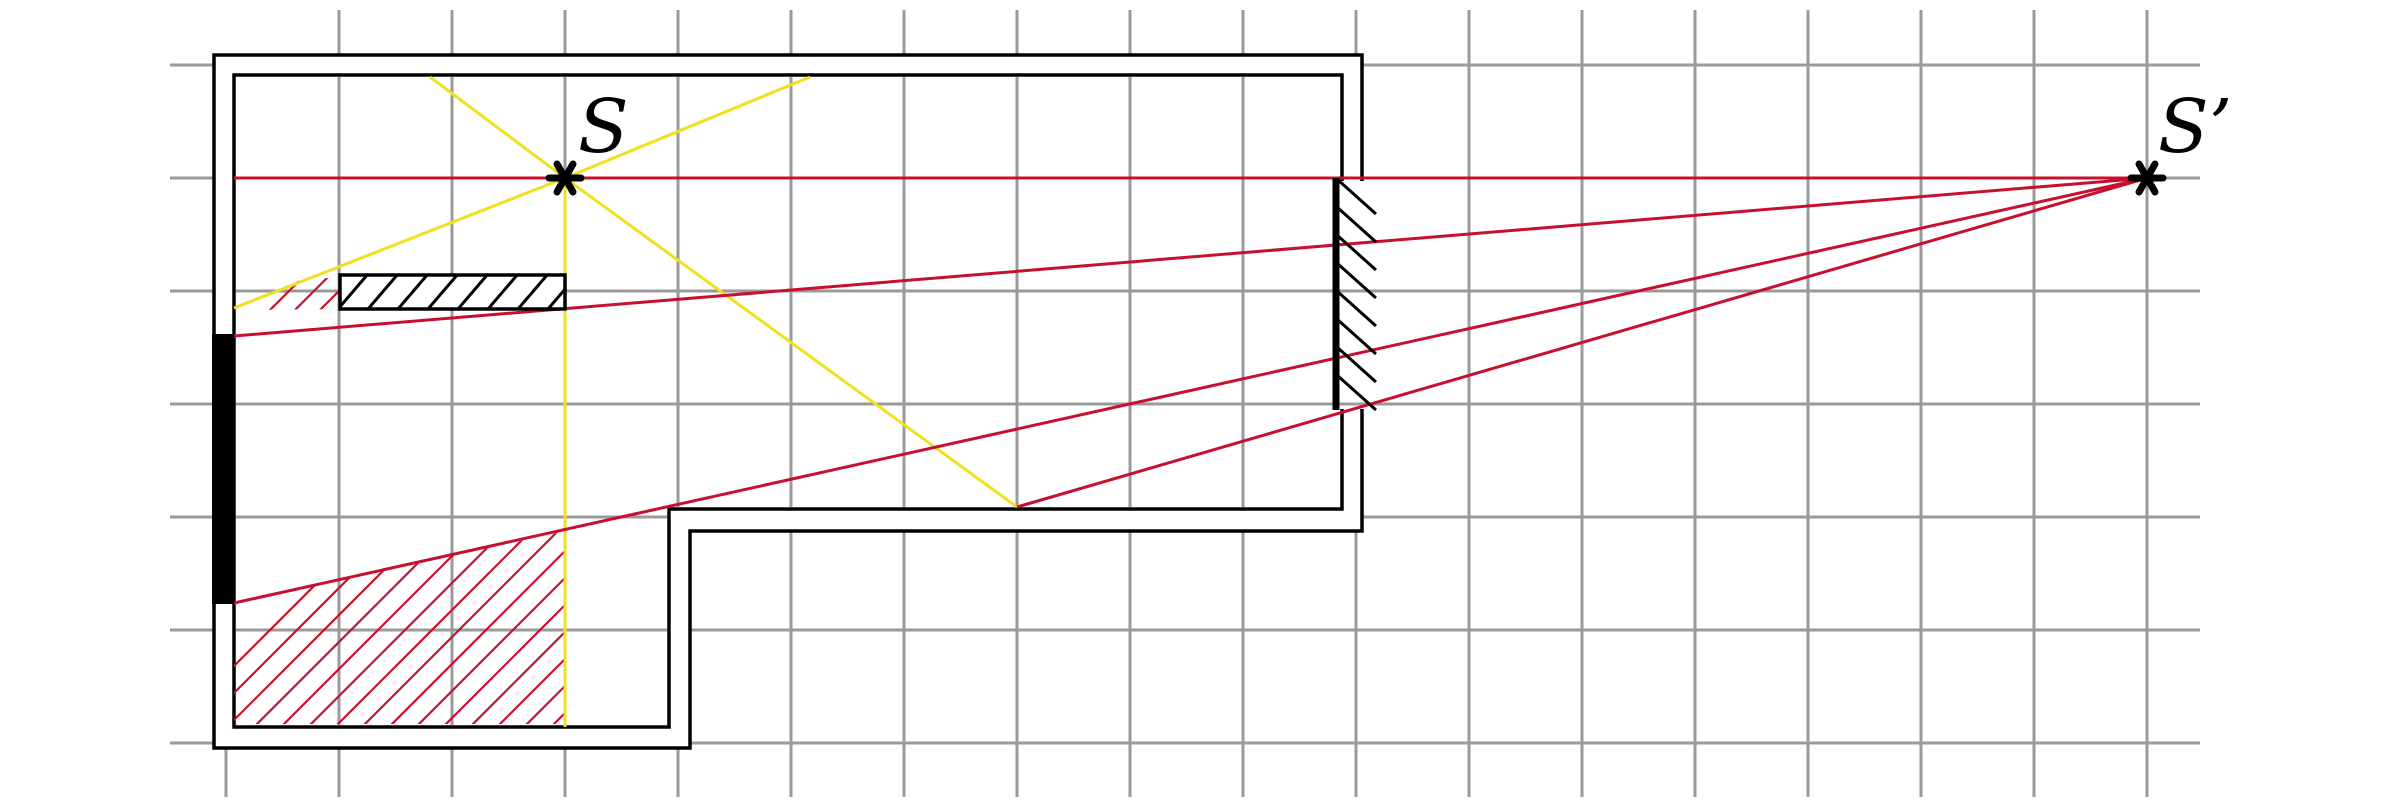  I want to click on source-point-star-icon, so click(565, 178).